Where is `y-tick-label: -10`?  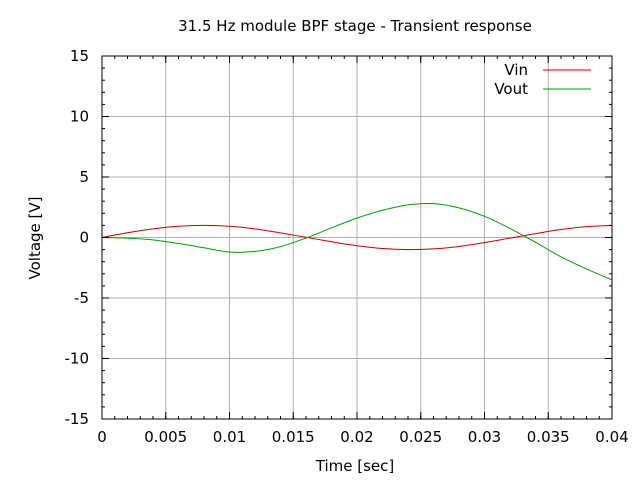 y-tick-label: -10 is located at coordinates (77, 359).